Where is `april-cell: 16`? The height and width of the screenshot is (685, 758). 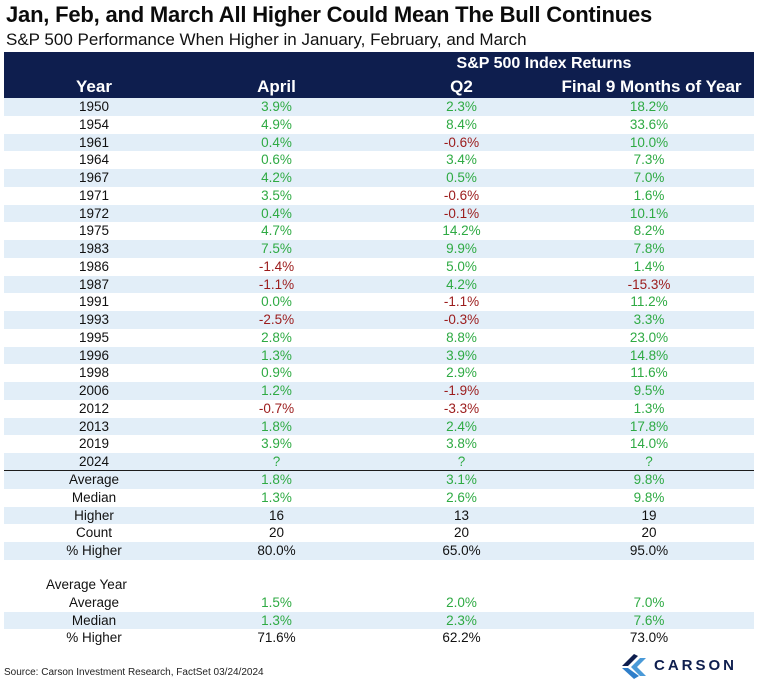
april-cell: 16 is located at coordinates (276, 515).